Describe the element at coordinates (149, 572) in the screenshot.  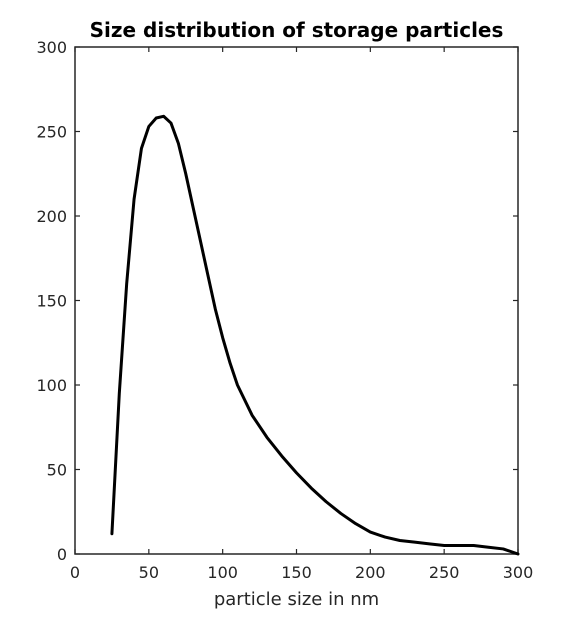
I see `x-tick-label: 50` at that location.